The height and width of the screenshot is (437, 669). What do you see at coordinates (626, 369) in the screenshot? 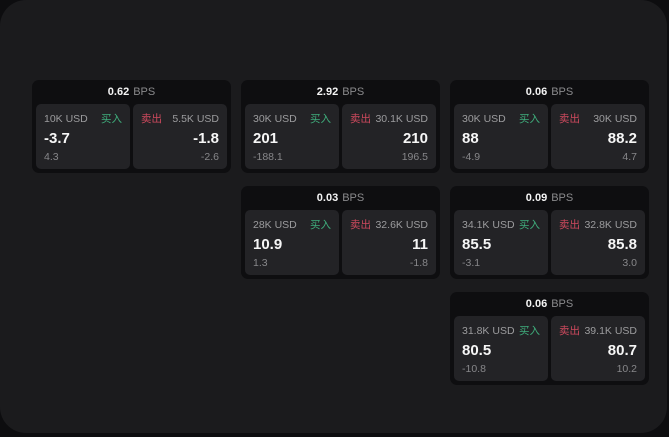
I see `sell-sub-value: 10.2` at bounding box center [626, 369].